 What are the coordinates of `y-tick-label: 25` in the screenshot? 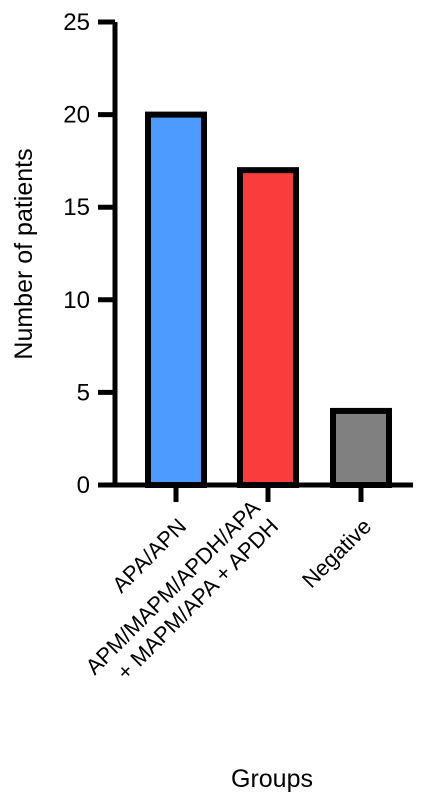 It's located at (76, 22).